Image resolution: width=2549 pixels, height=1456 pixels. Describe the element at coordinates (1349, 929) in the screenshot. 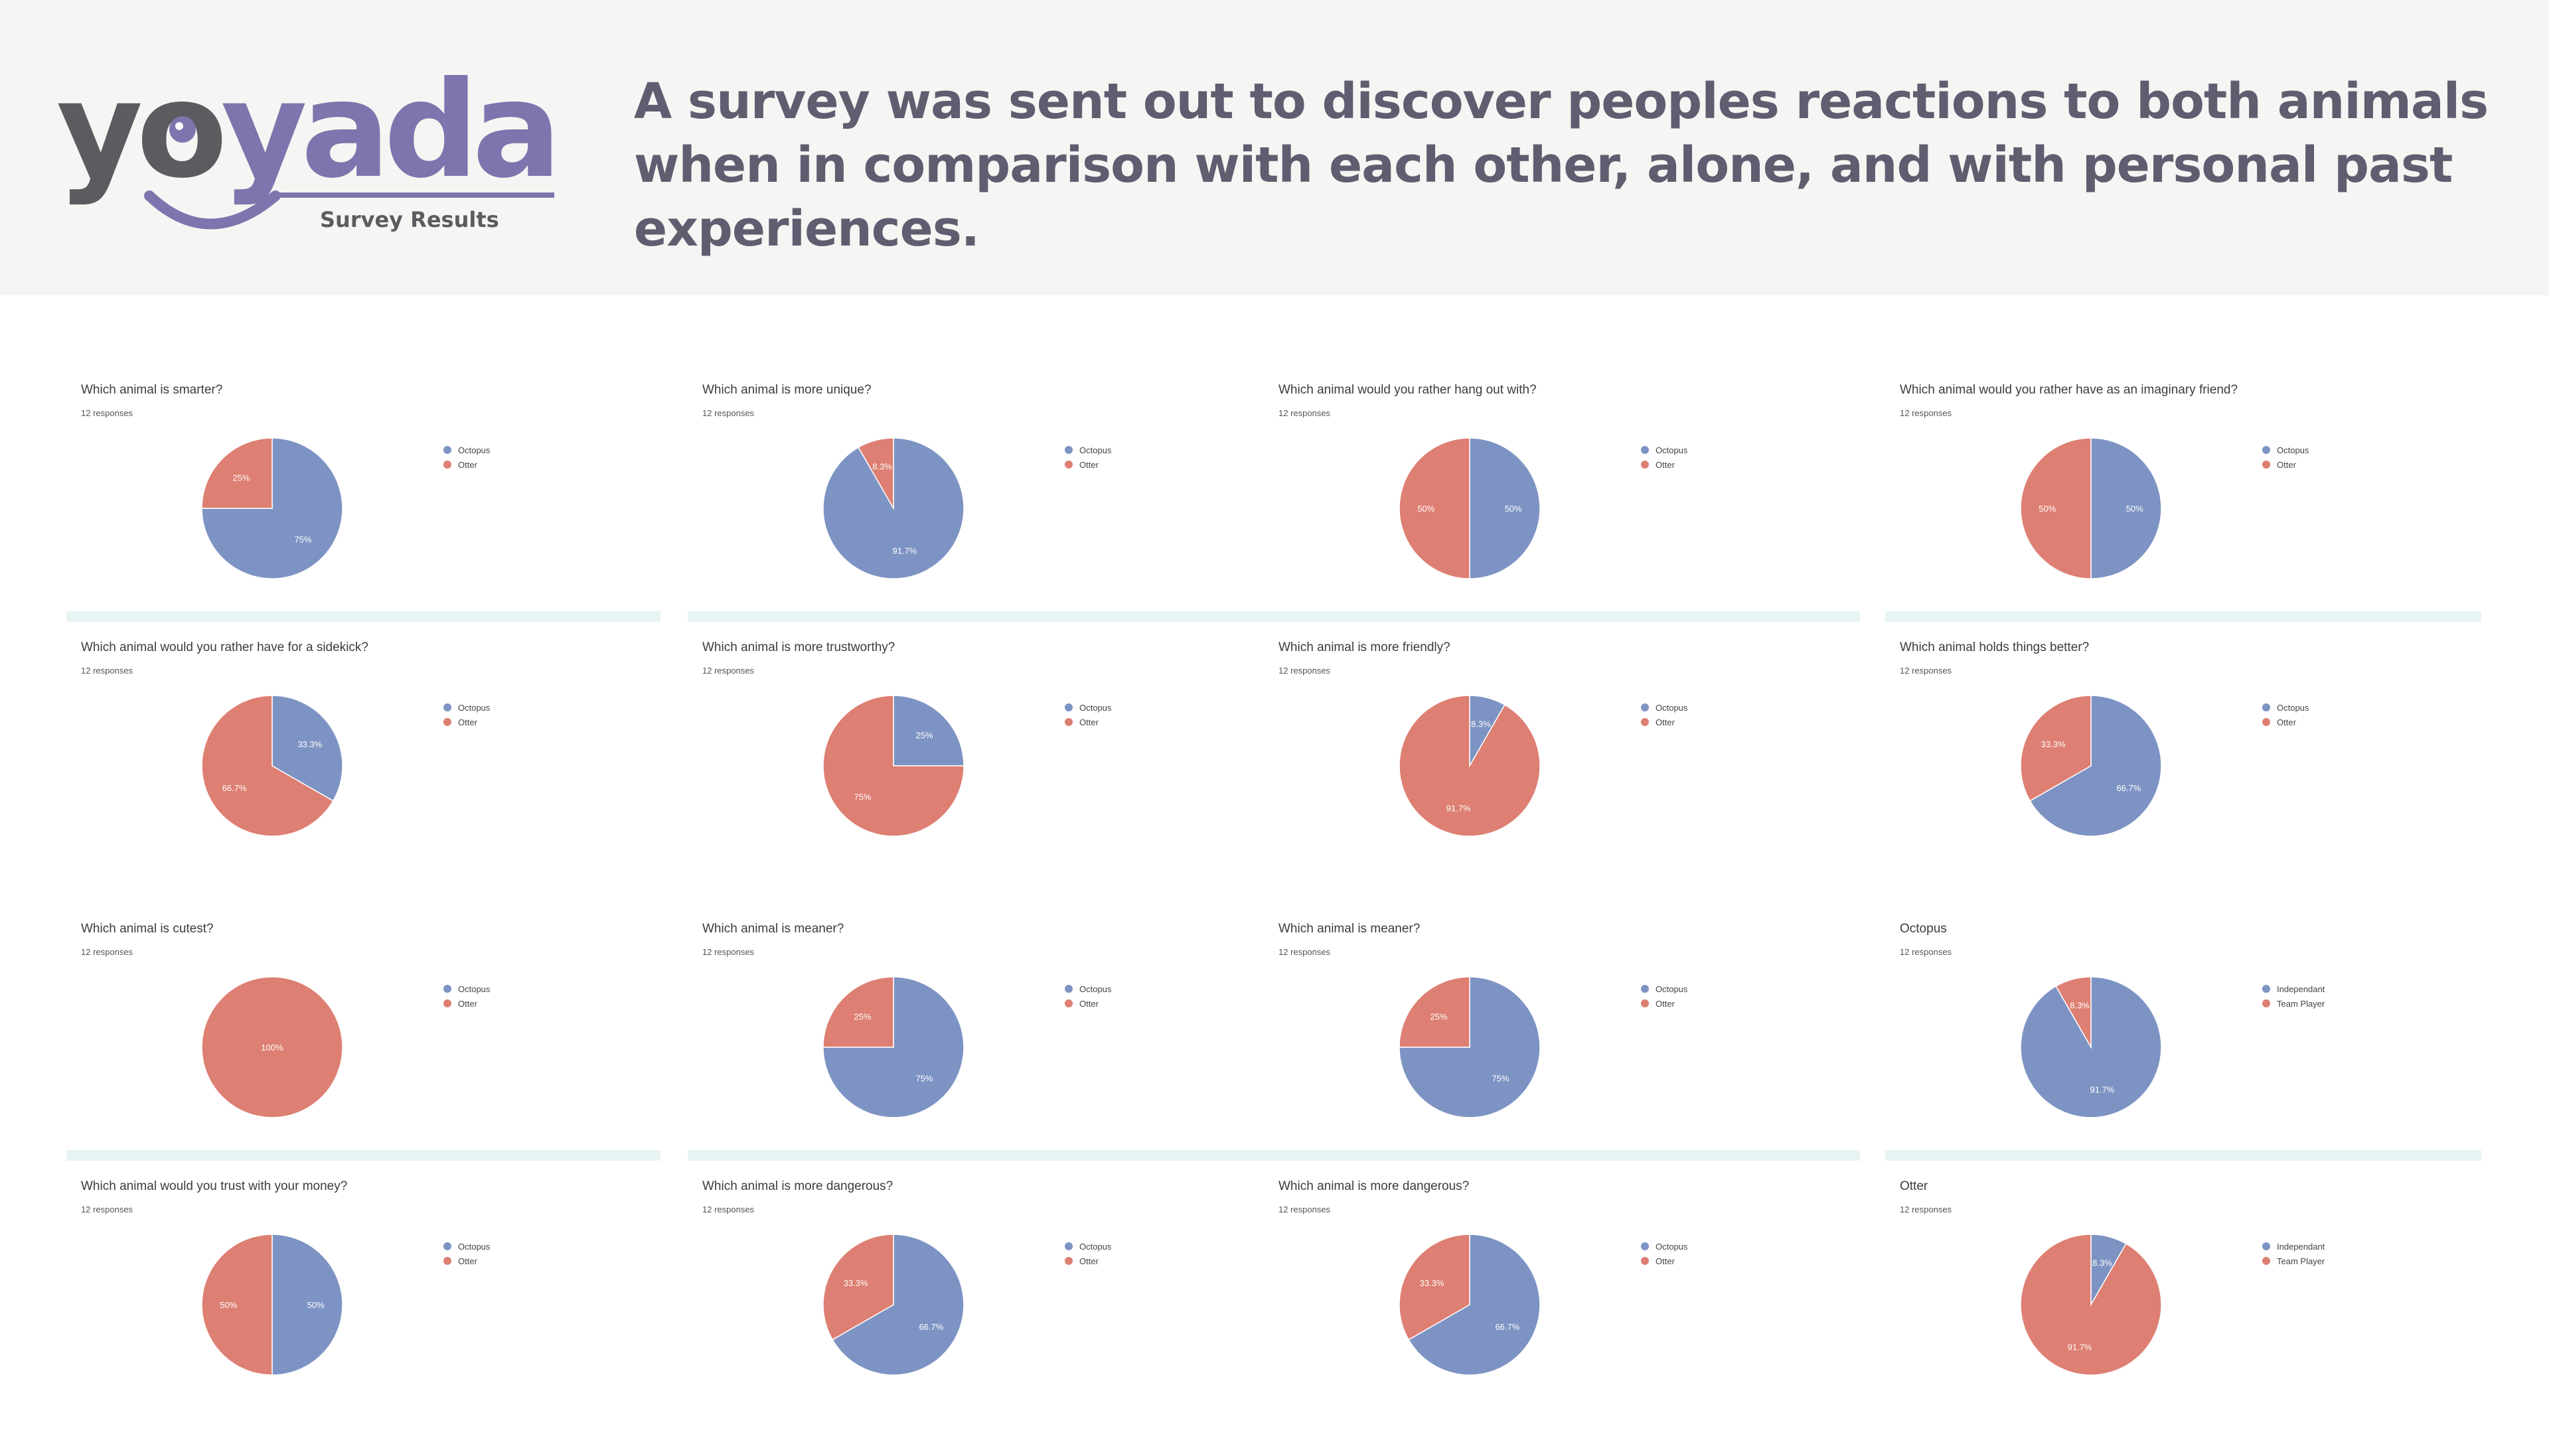

I see `chart-title: Which animal is meaner?` at that location.